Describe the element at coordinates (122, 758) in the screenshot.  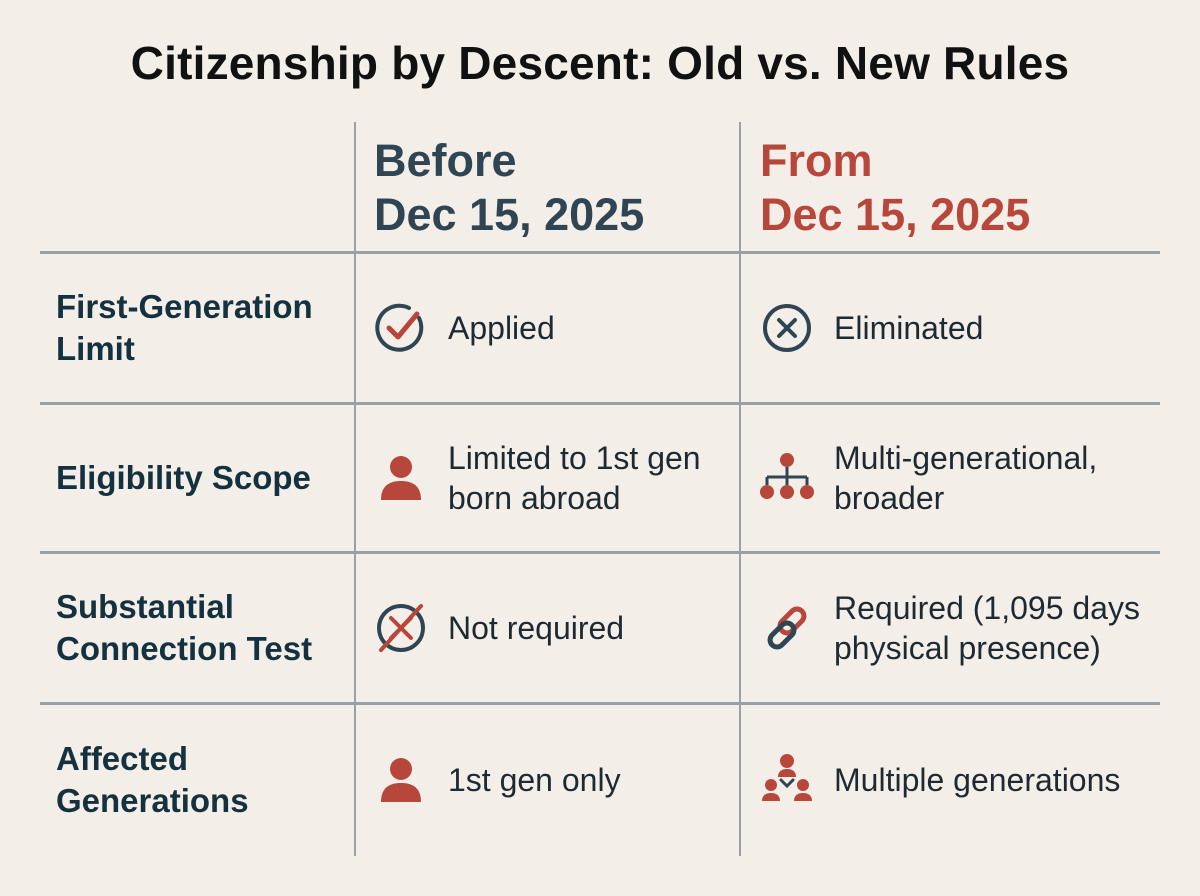
I see `row-label-line1: Affected` at that location.